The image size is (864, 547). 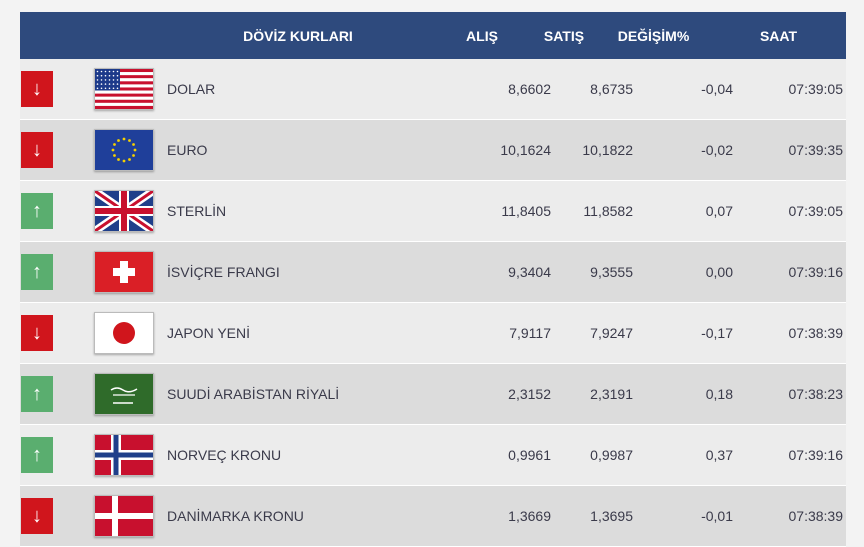 I want to click on change-percent: -0,17, so click(x=717, y=333).